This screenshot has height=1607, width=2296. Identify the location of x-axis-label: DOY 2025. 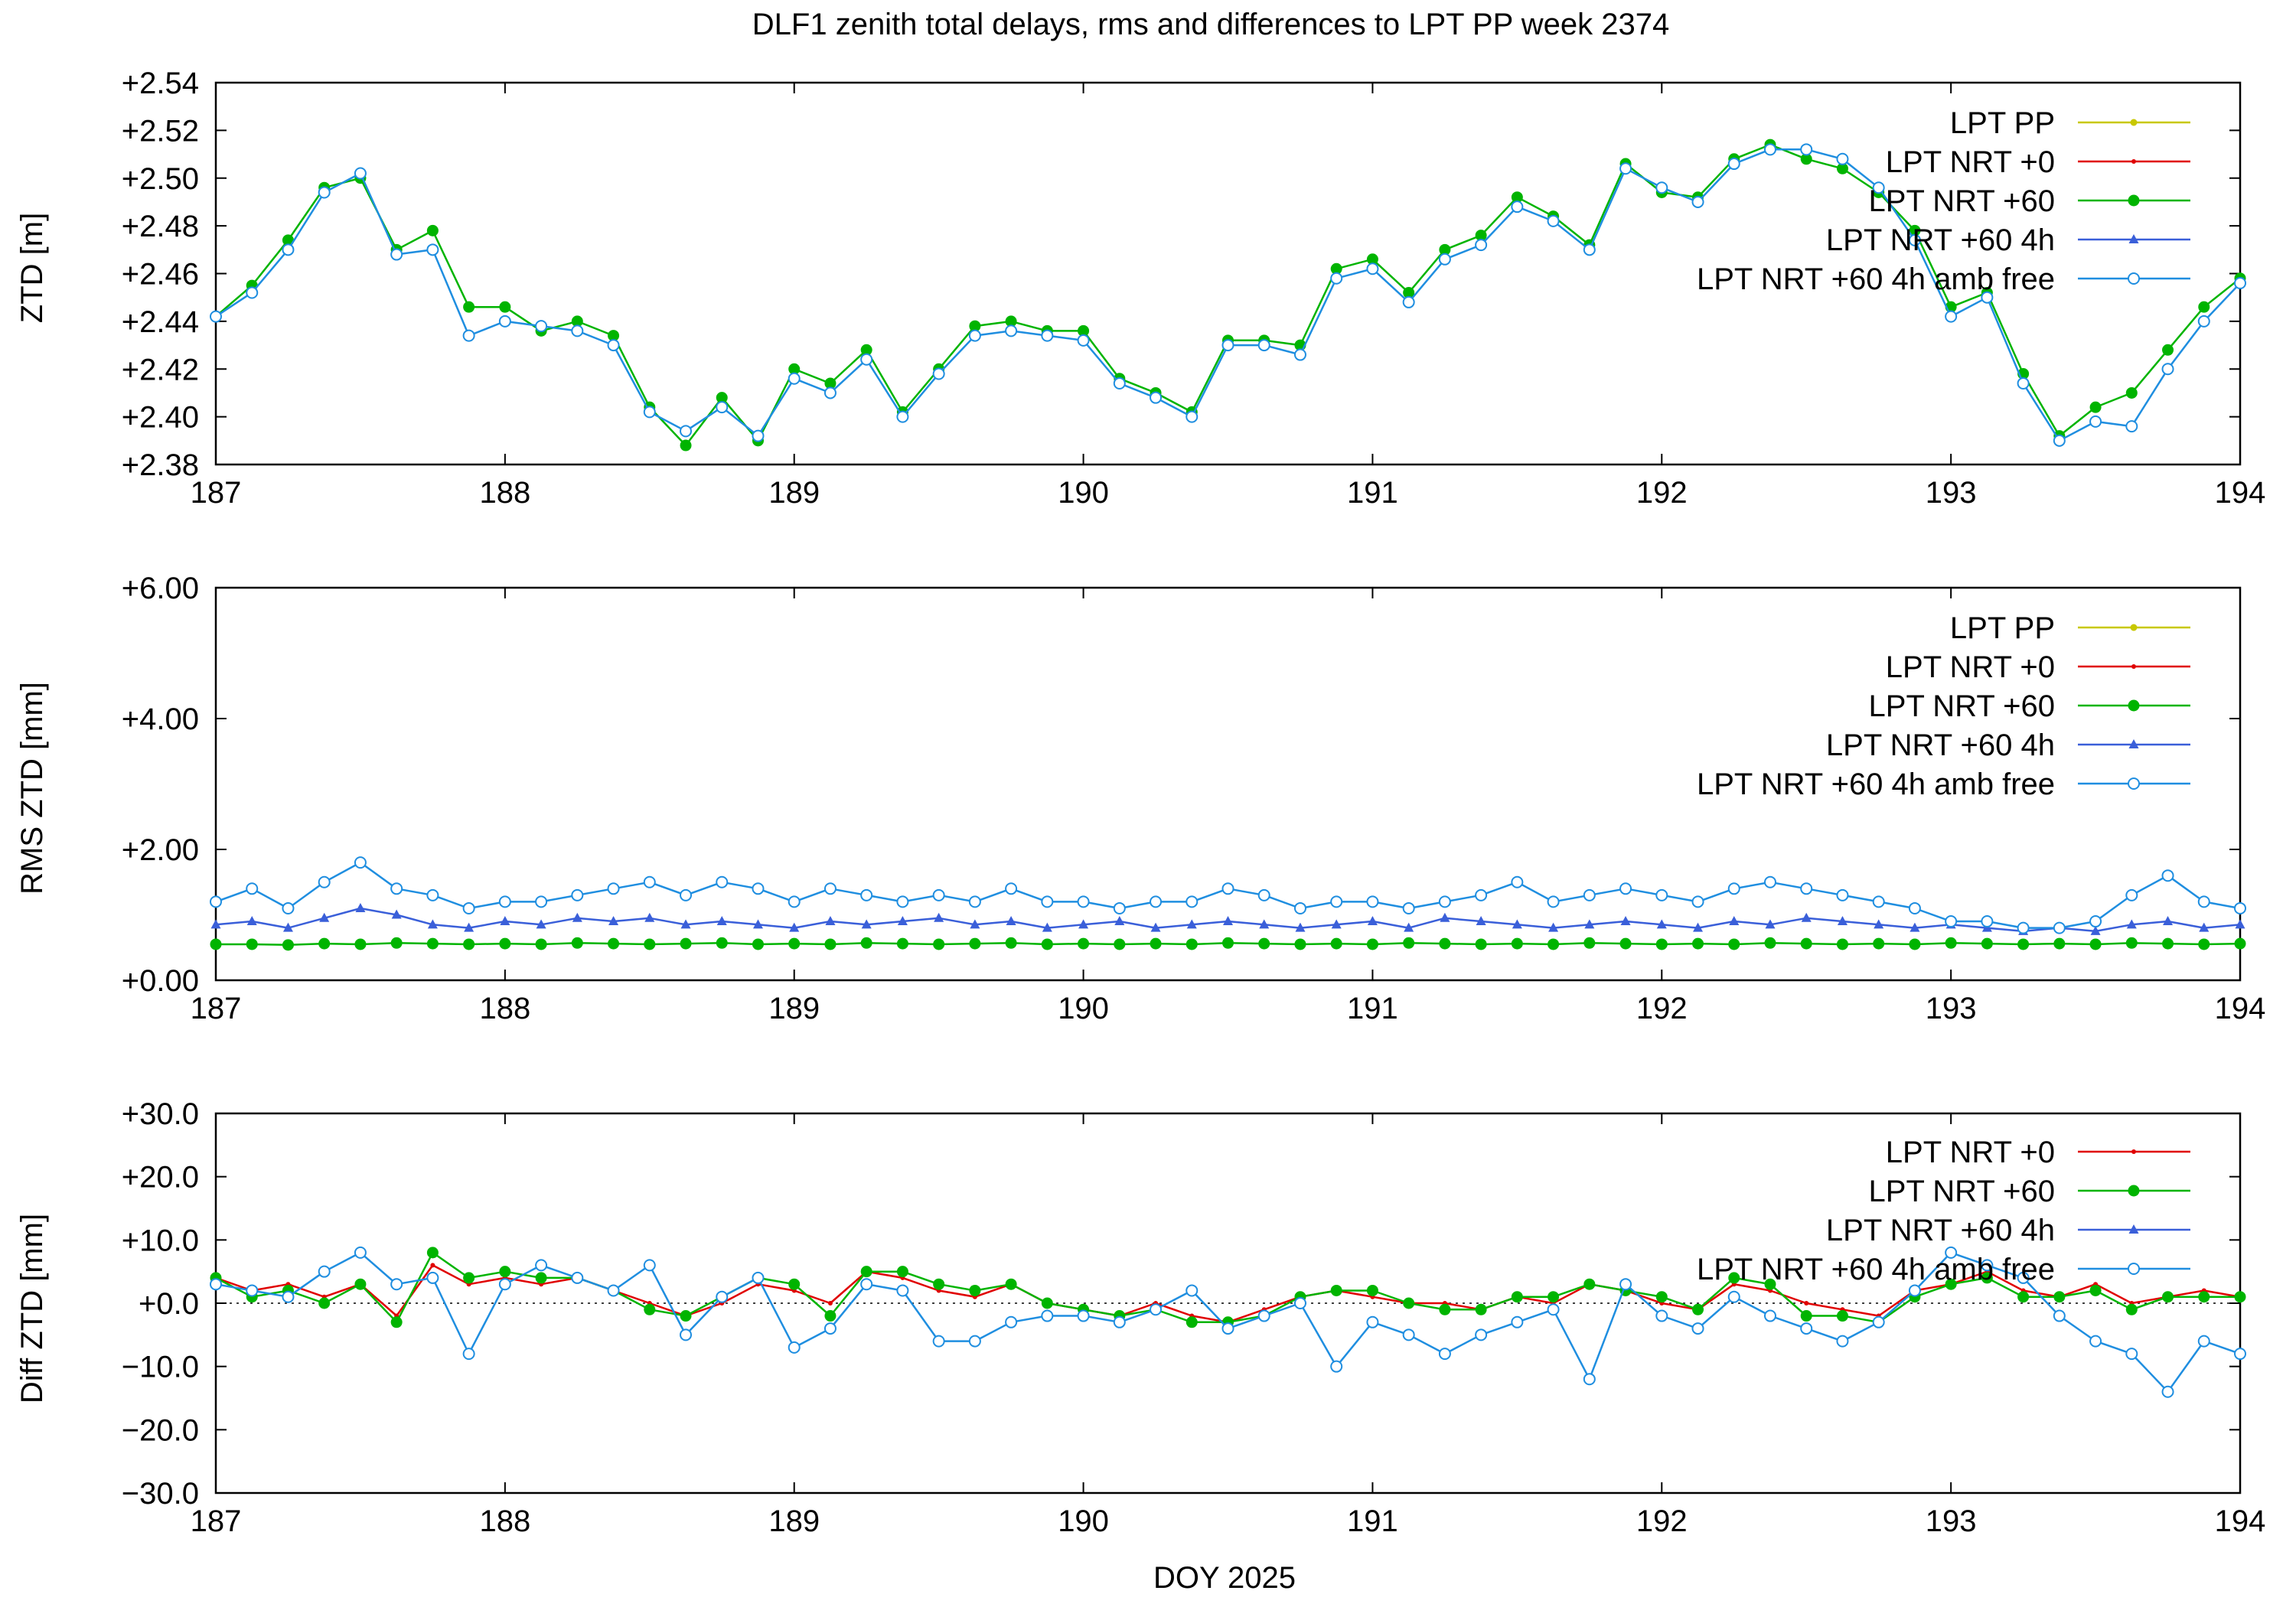
(1224, 1578).